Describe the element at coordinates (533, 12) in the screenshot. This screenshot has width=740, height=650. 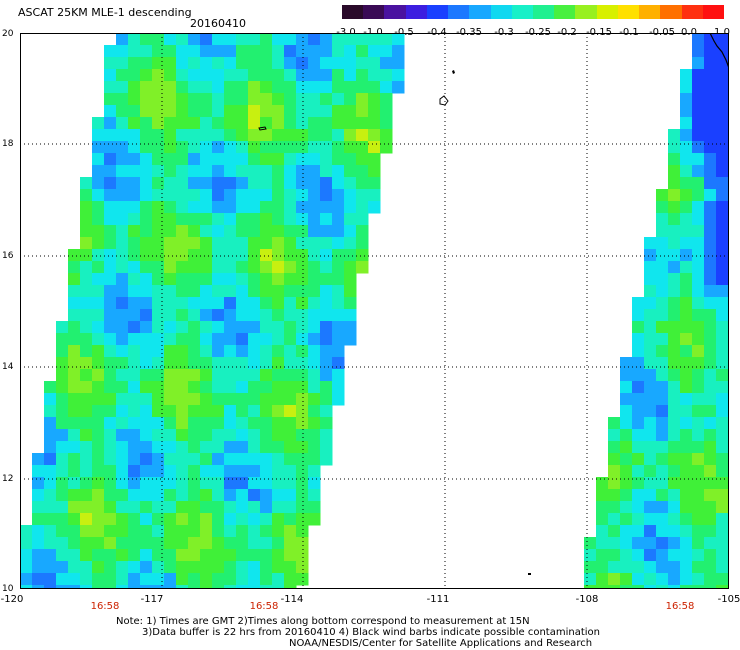
I see `colorbar` at that location.